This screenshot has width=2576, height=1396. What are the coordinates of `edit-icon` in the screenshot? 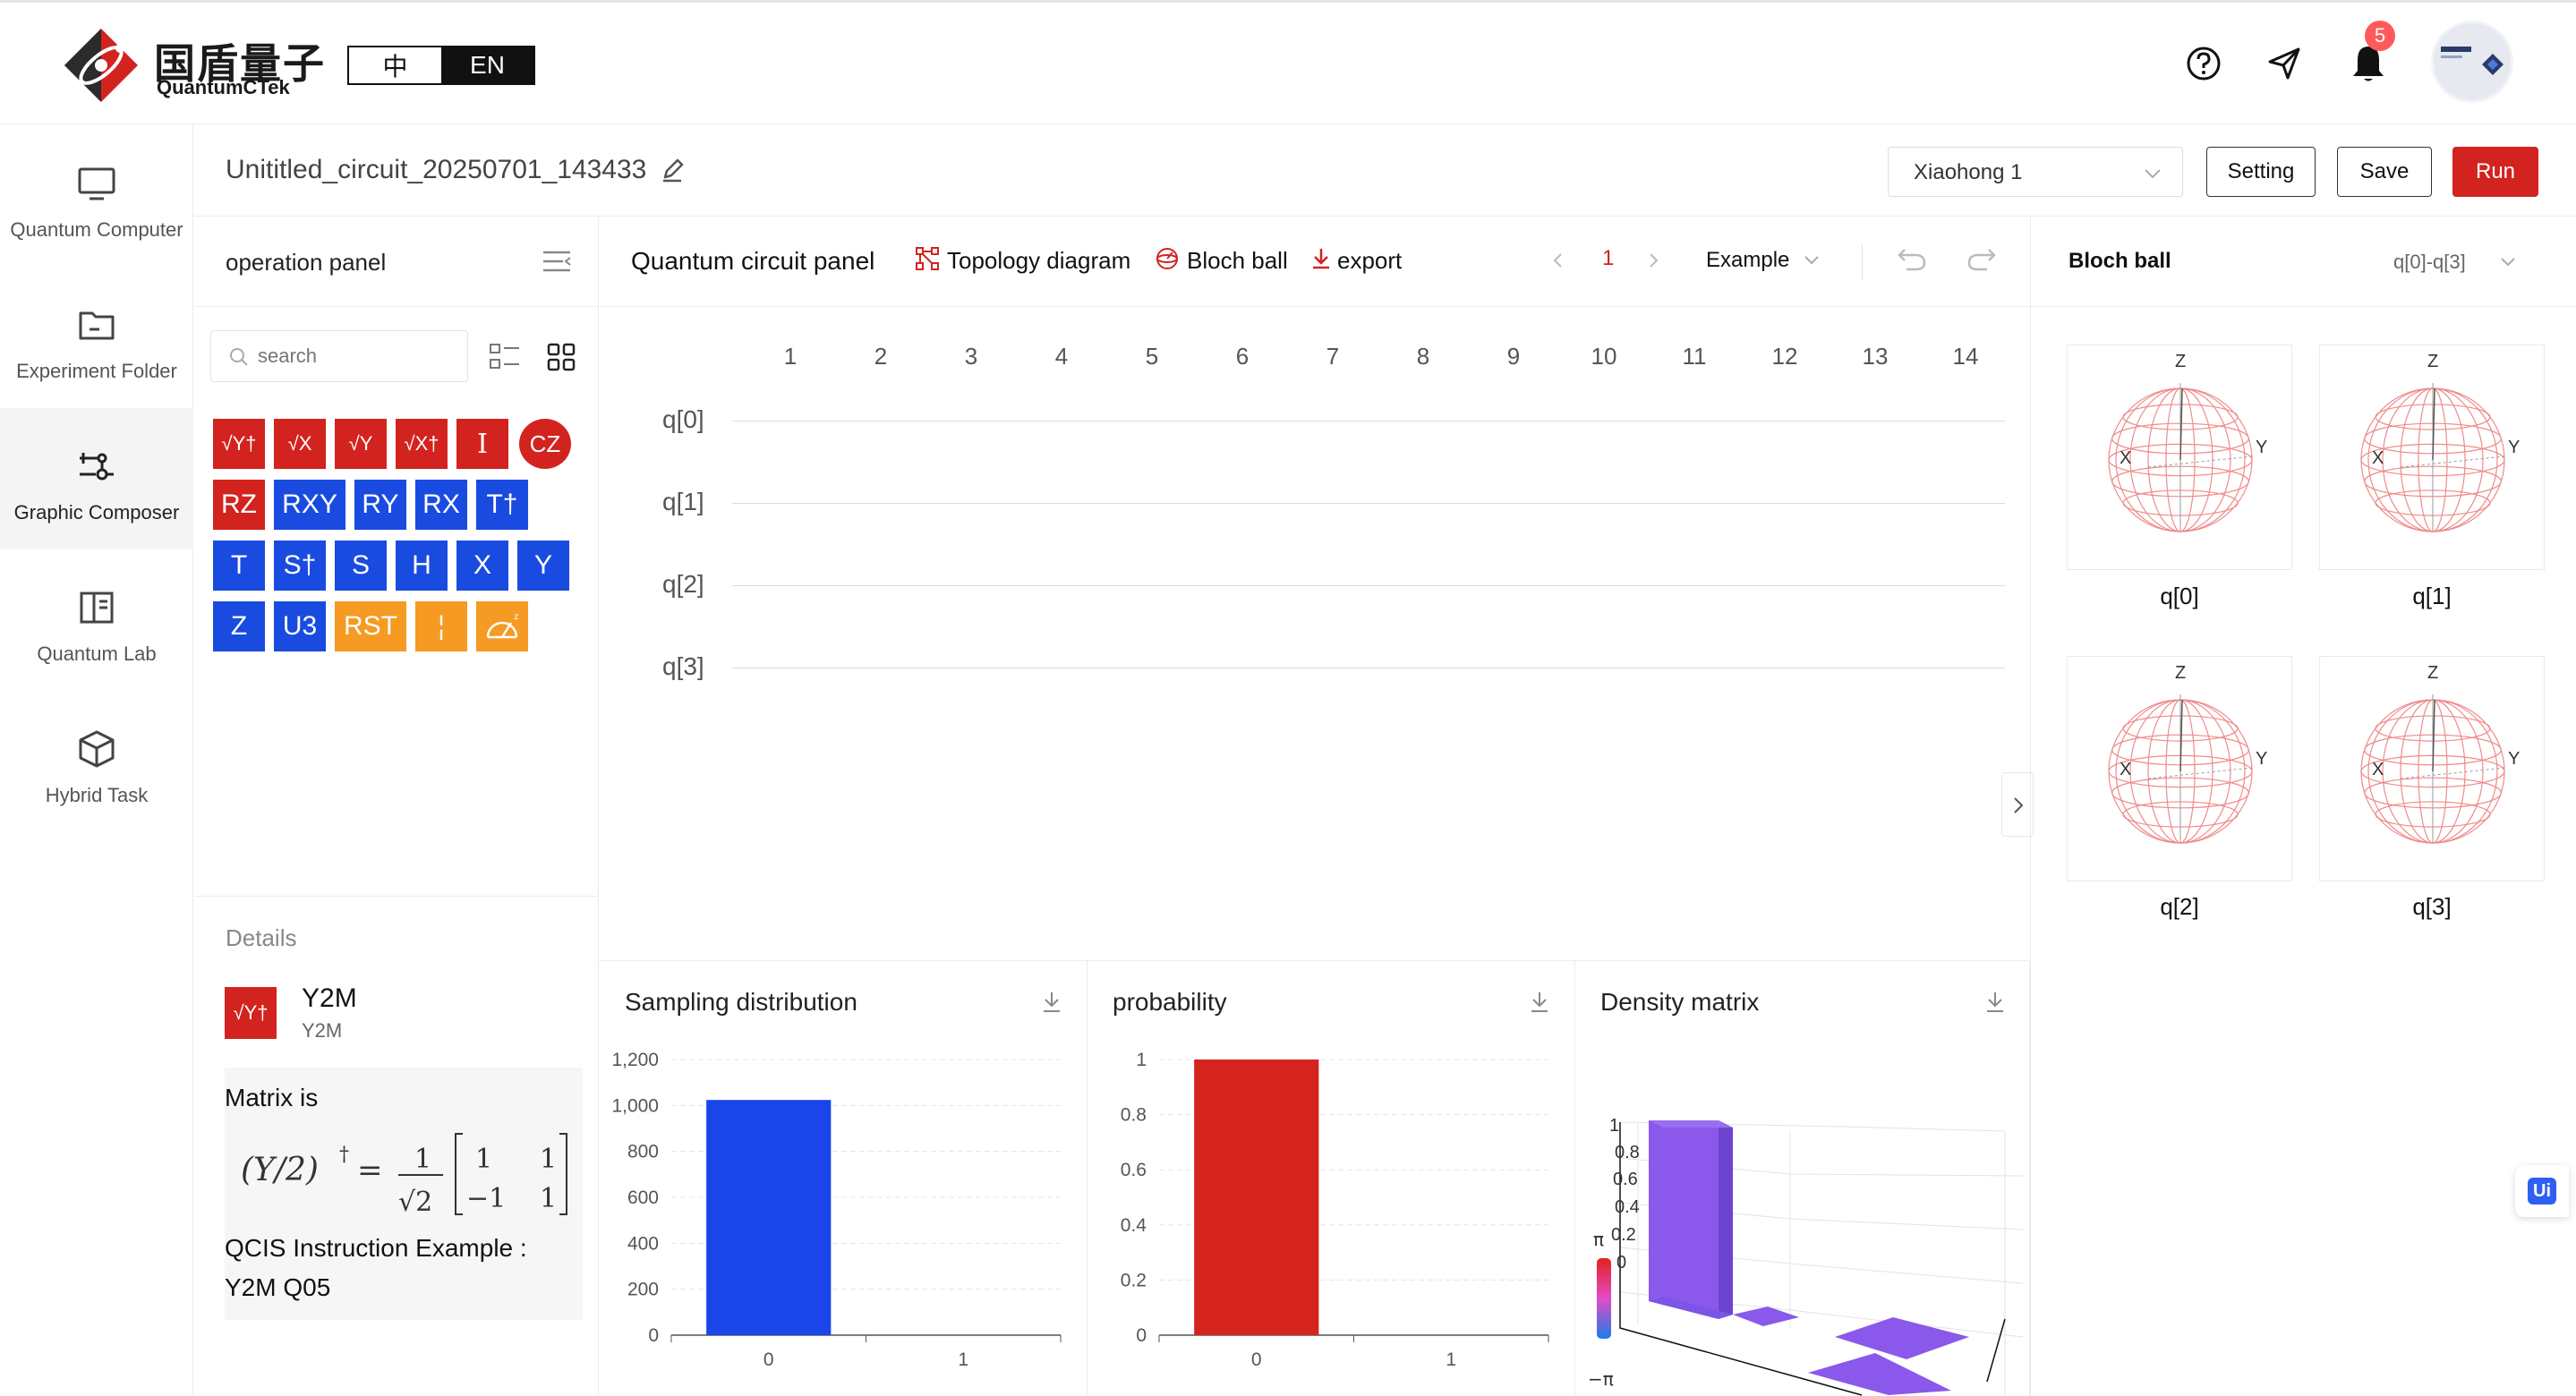 It's located at (672, 170).